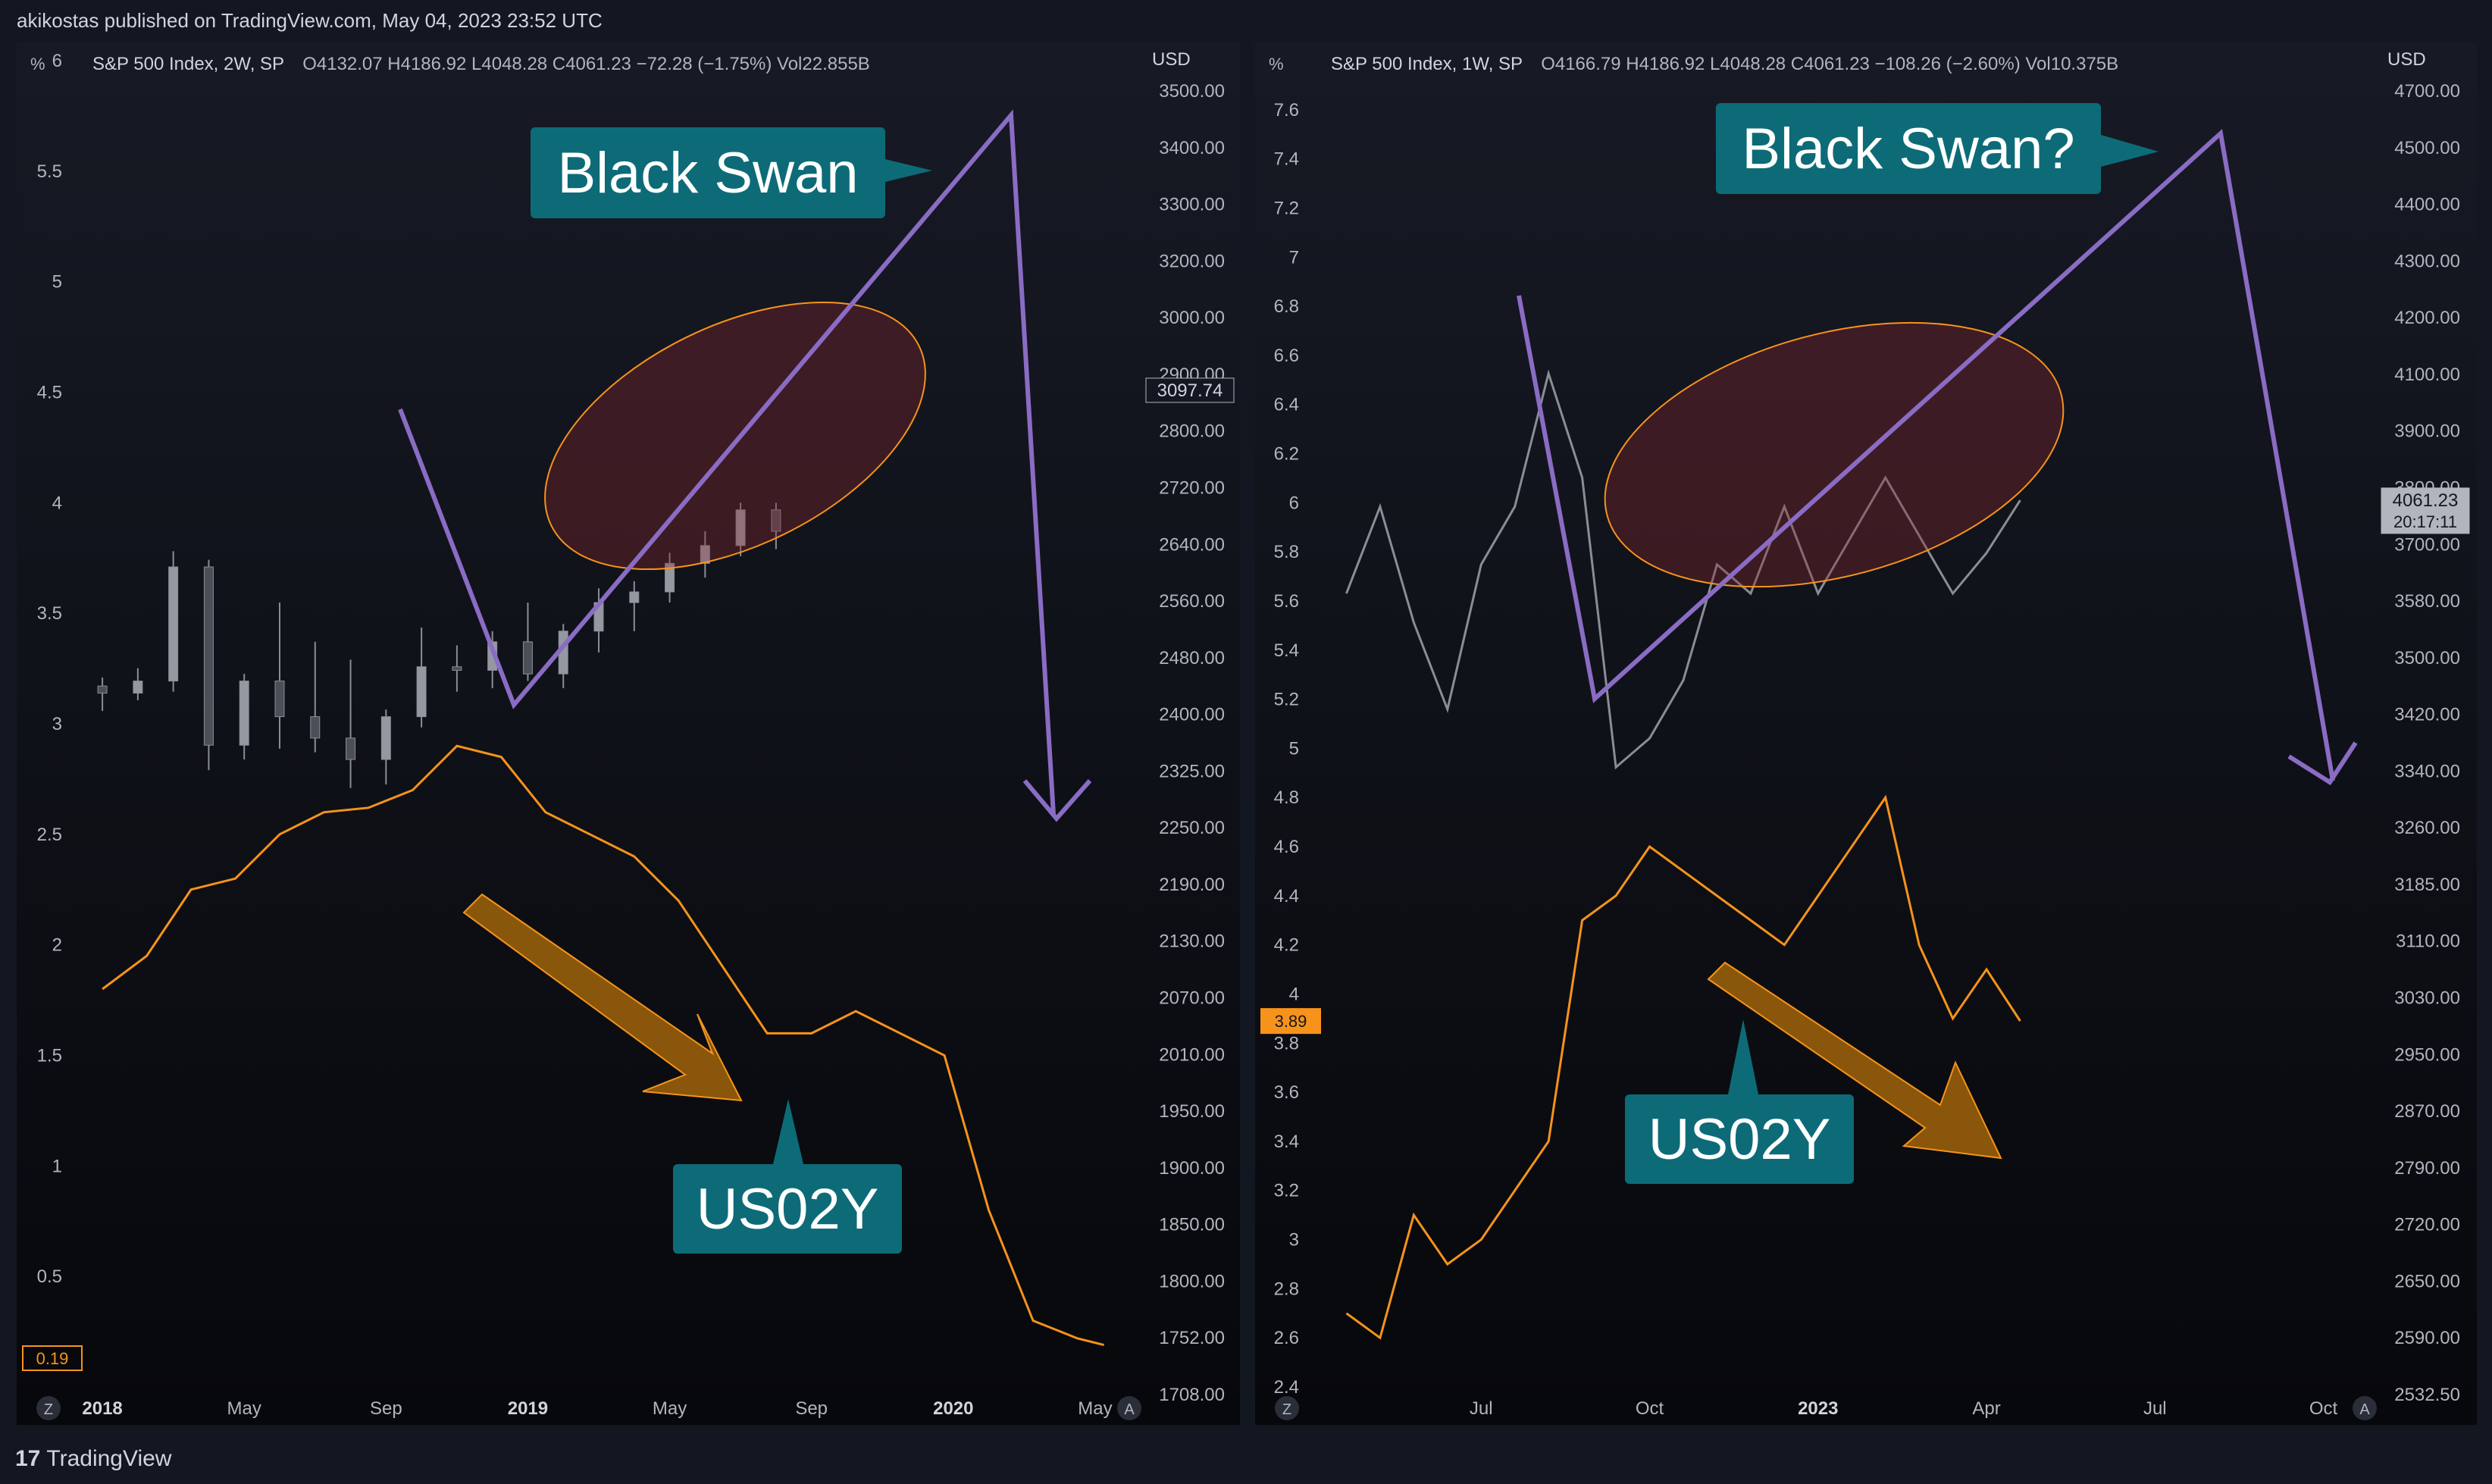 Image resolution: width=2492 pixels, height=1484 pixels. I want to click on time-axis-label: May, so click(244, 1408).